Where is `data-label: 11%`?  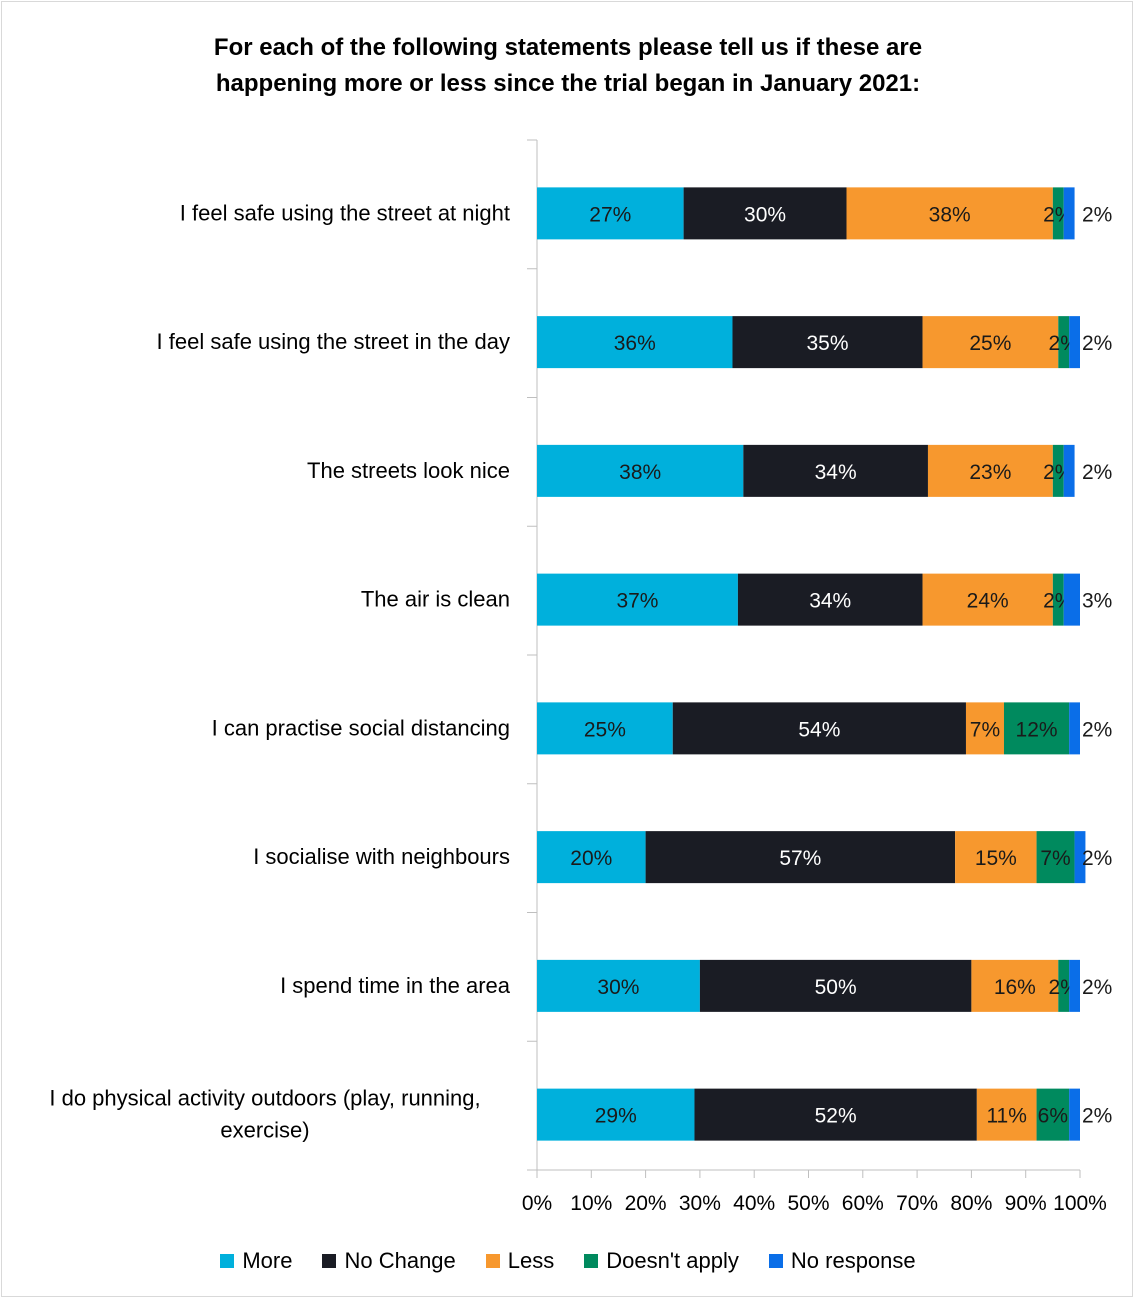
data-label: 11% is located at coordinates (1006, 1116).